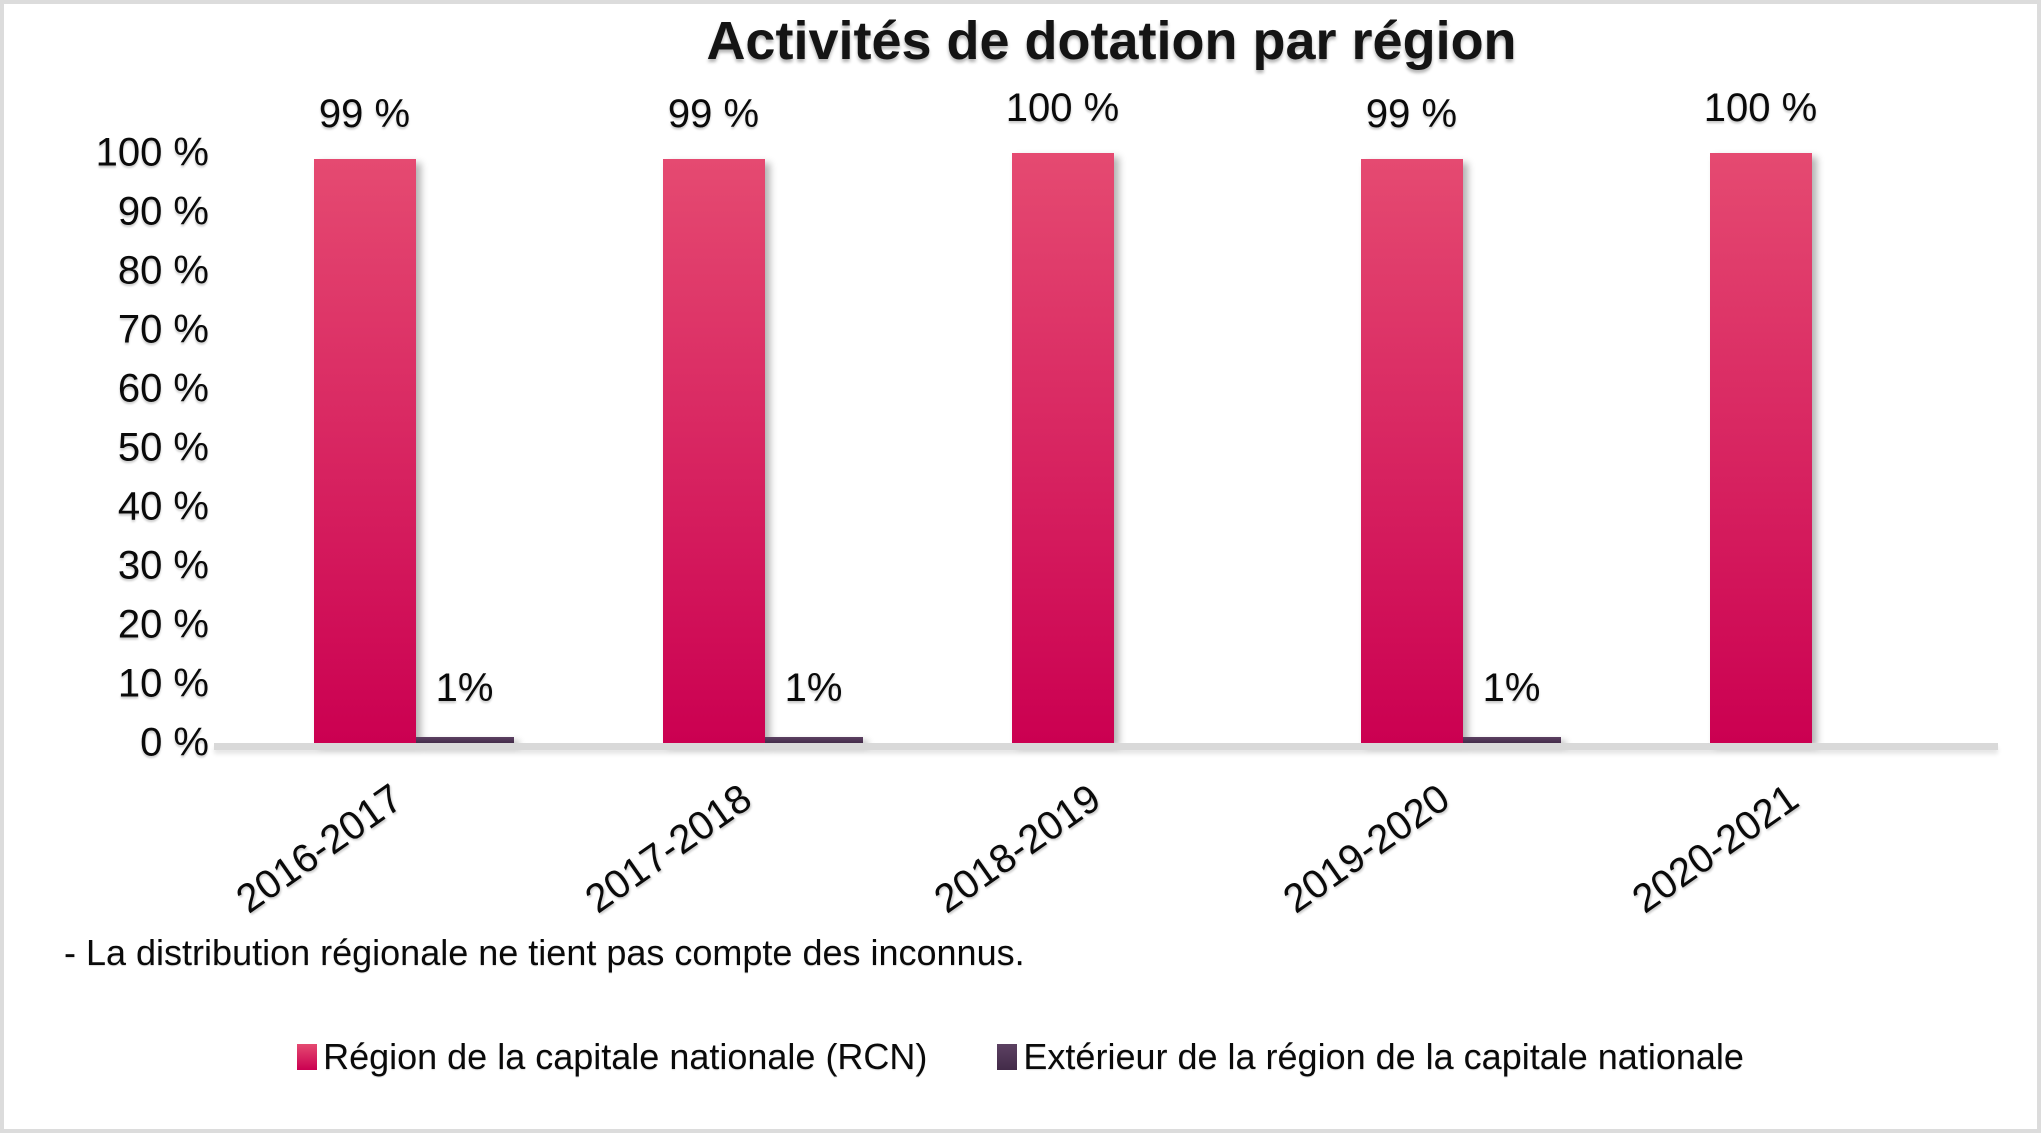 This screenshot has height=1133, width=2041. What do you see at coordinates (163, 506) in the screenshot?
I see `y-tick-label: 40 %` at bounding box center [163, 506].